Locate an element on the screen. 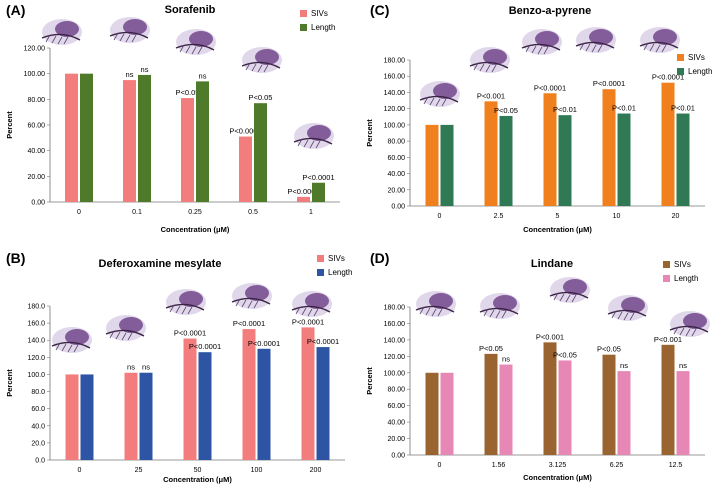  x-tick-label: 50 is located at coordinates (198, 470).